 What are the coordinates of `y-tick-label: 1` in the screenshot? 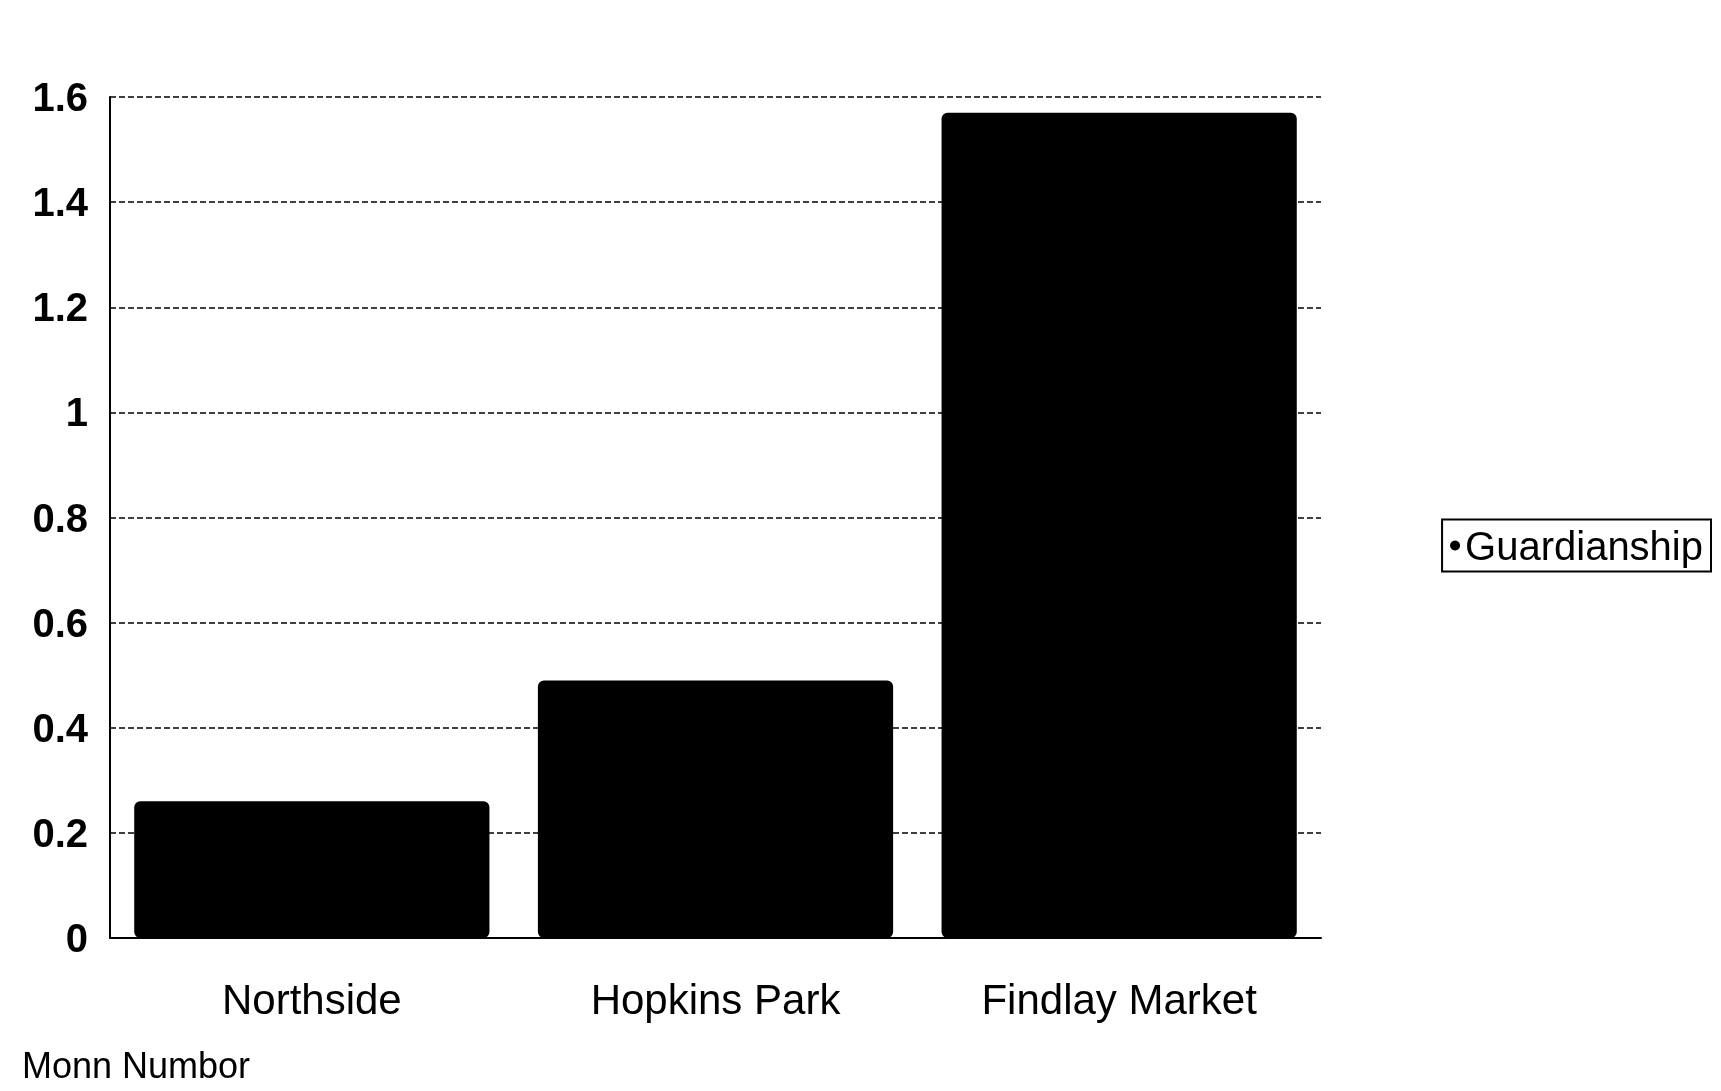 It's located at (76, 412).